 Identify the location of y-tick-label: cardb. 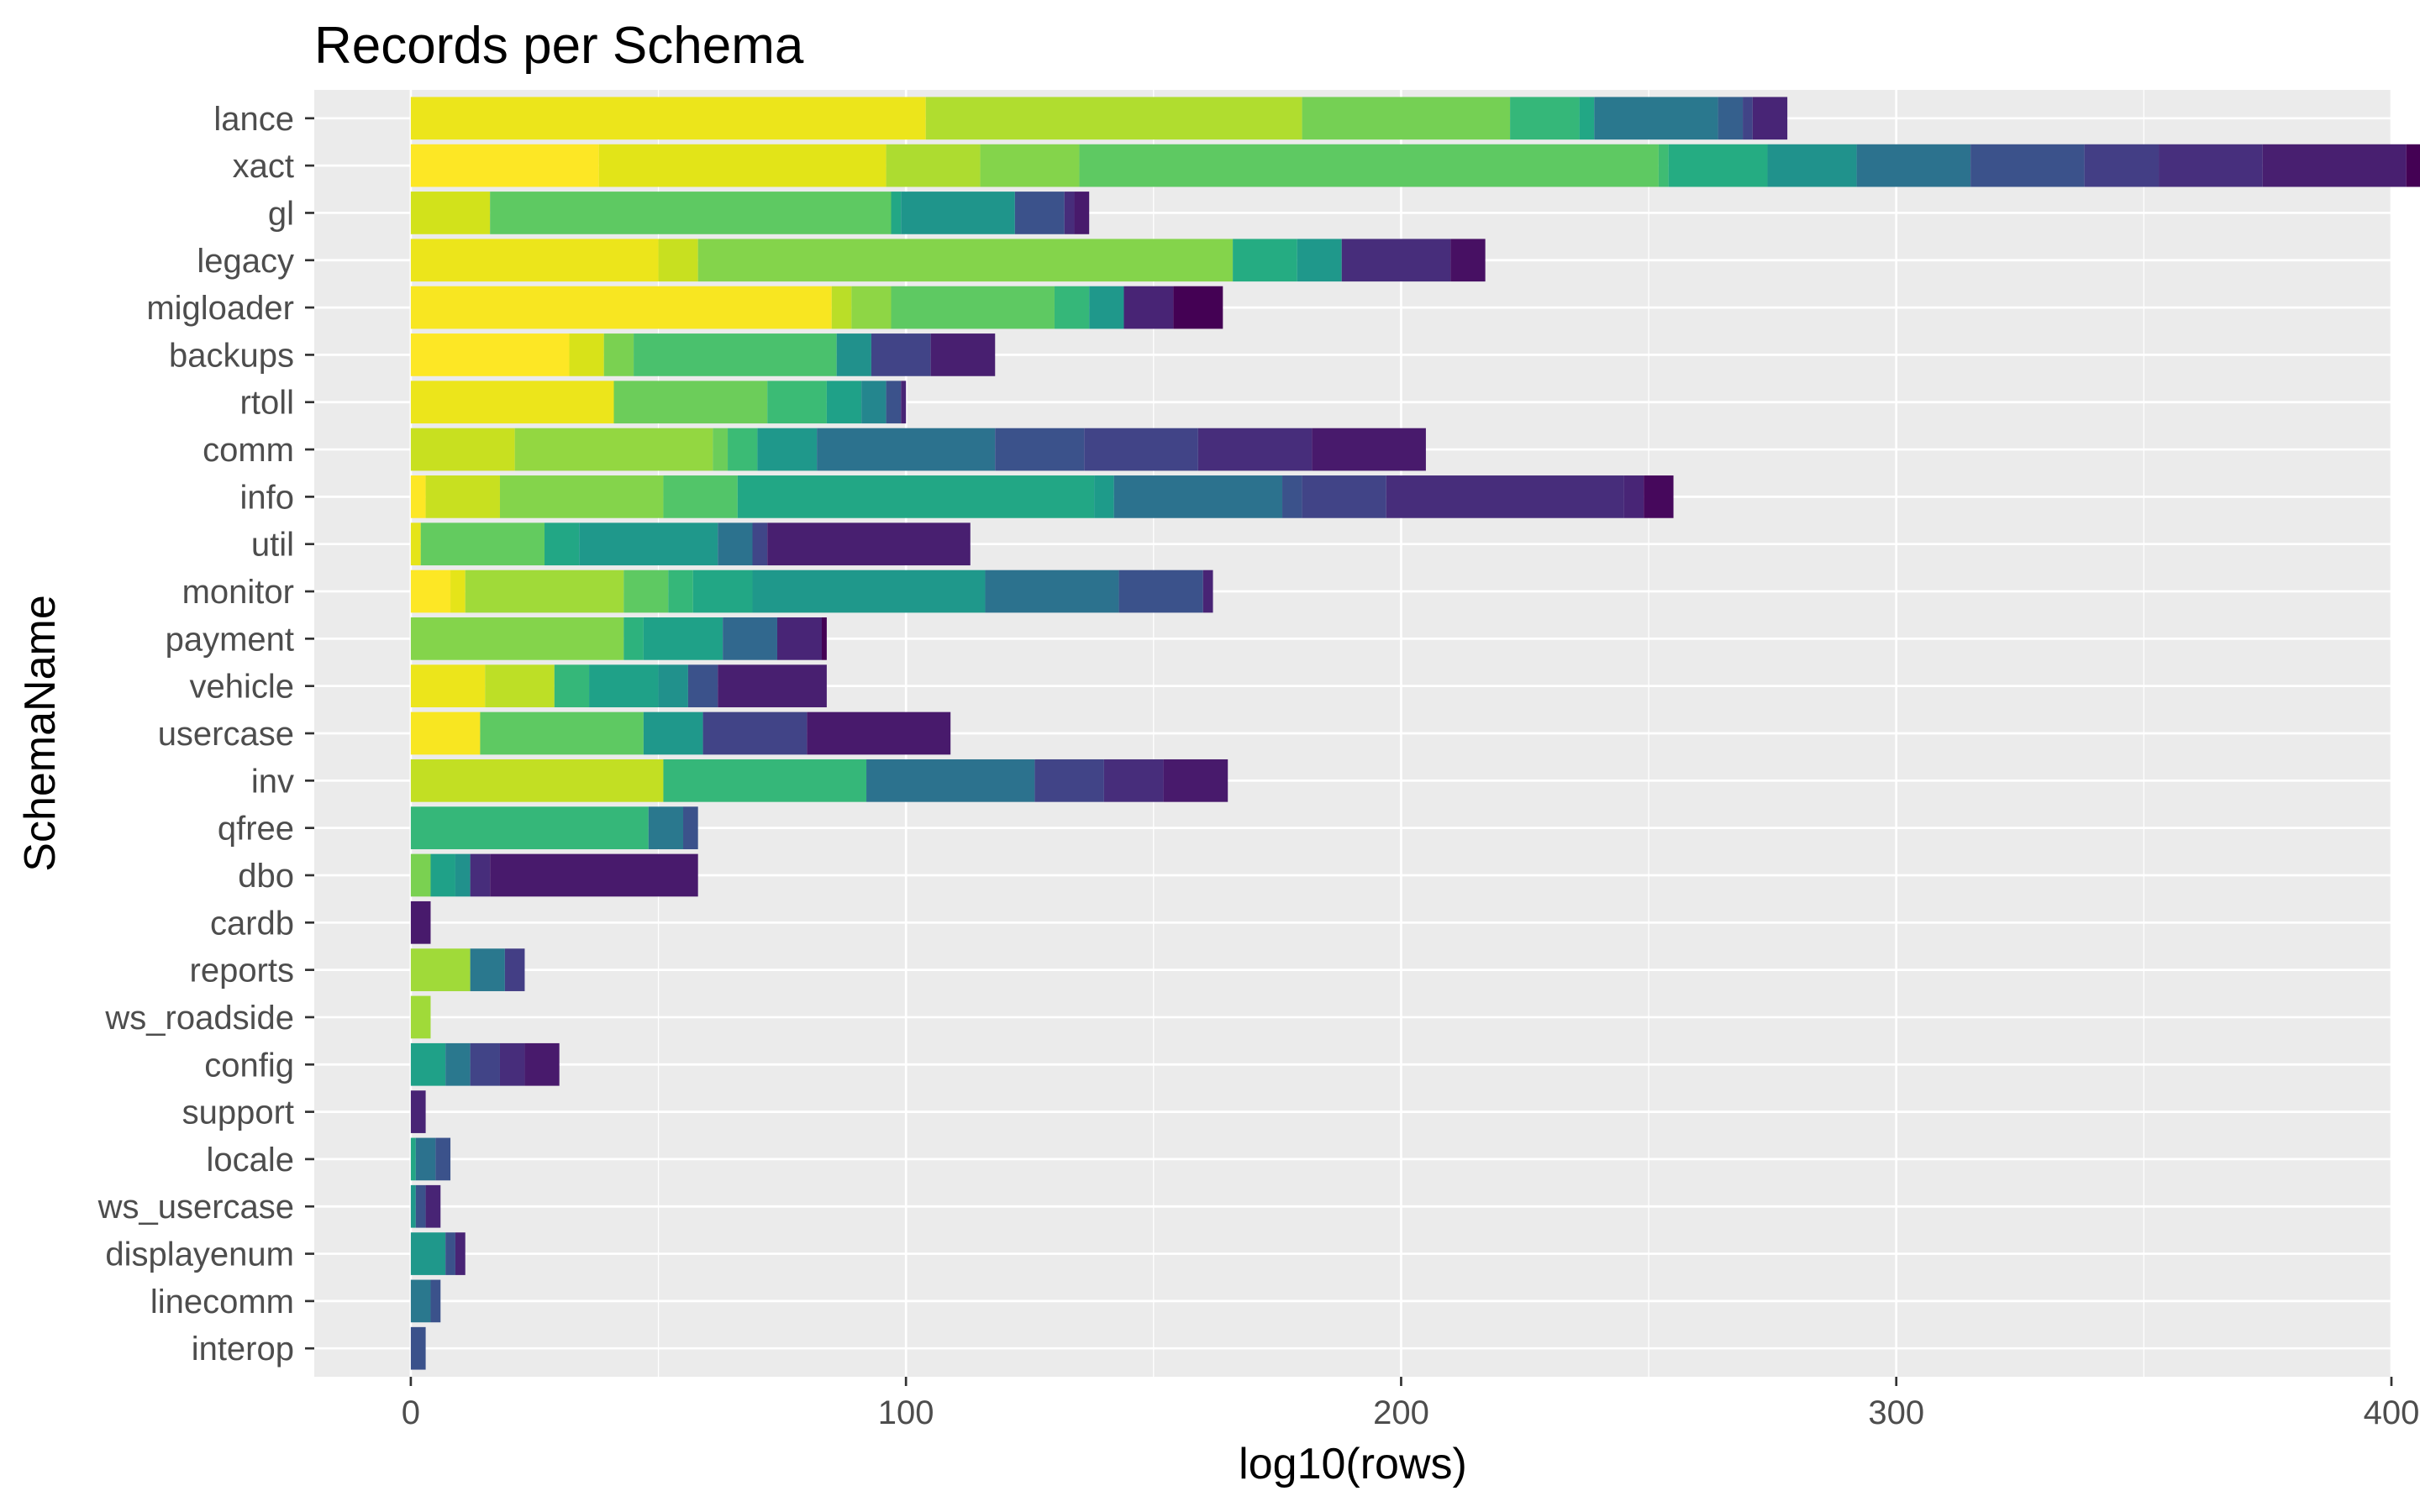
(252, 923).